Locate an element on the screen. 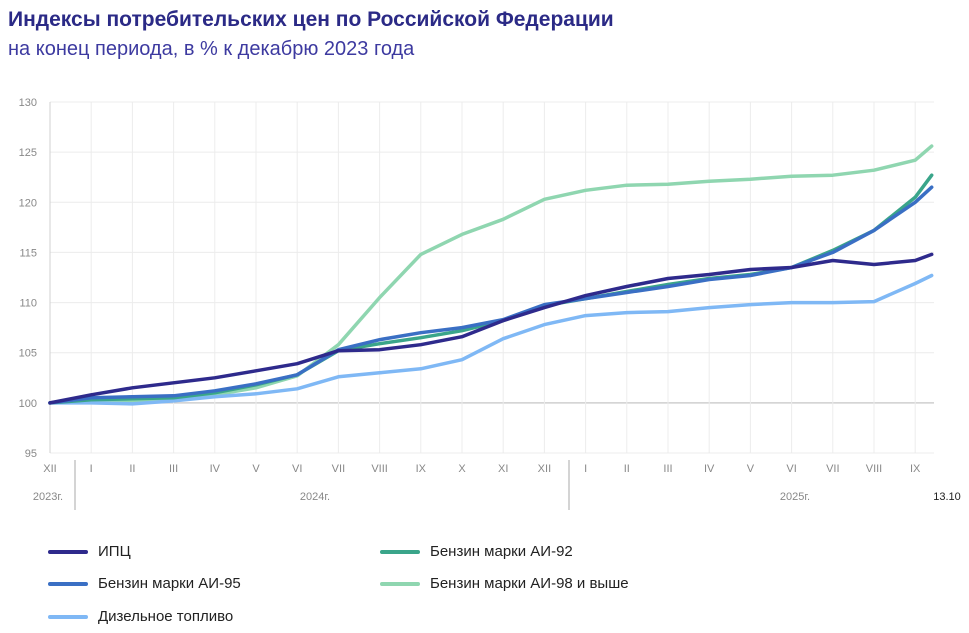  legend-label: Бензин марки АИ-92 is located at coordinates (501, 551).